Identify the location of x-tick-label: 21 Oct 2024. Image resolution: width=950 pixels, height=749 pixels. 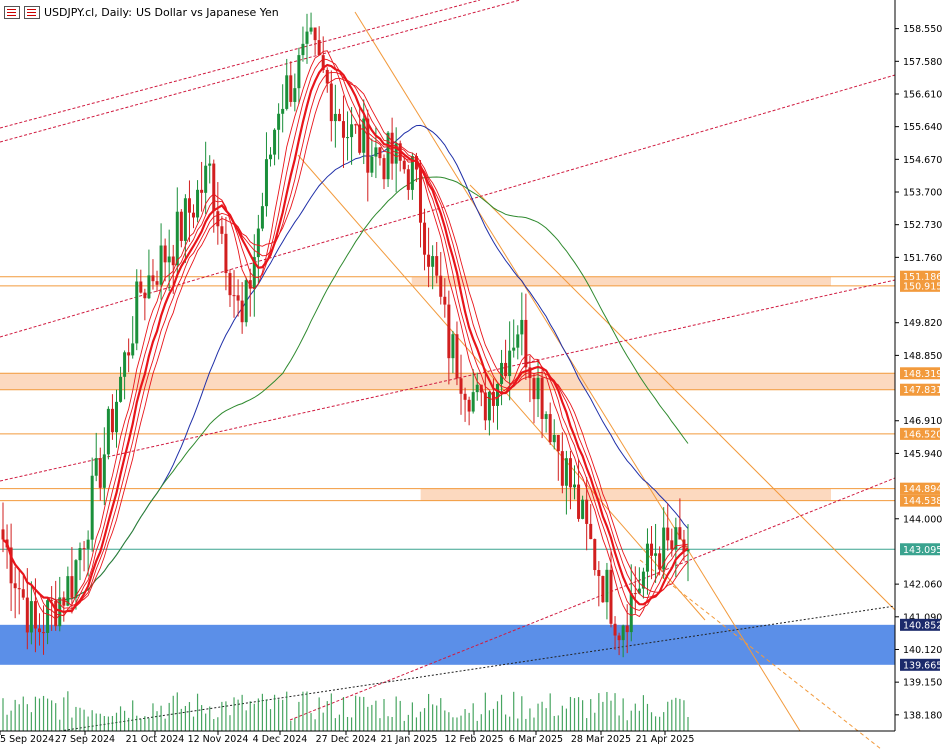
(155, 739).